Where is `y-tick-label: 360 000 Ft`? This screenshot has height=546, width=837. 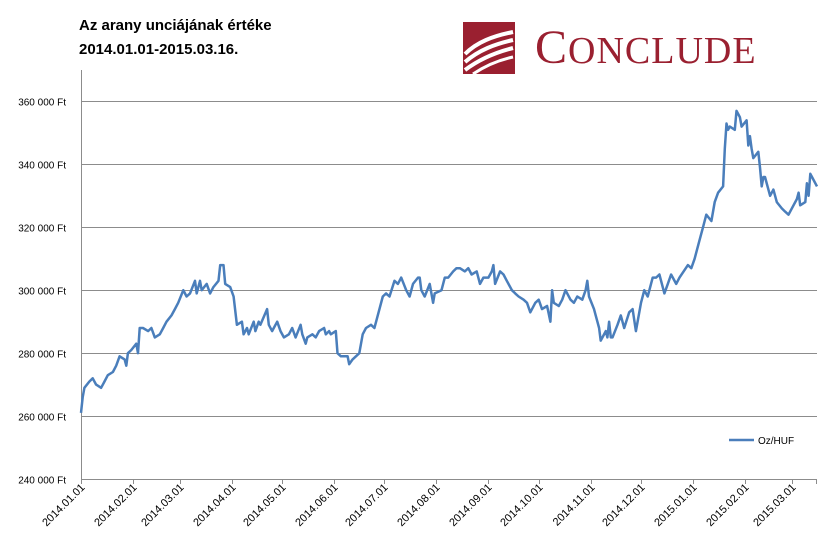
y-tick-label: 360 000 Ft is located at coordinates (42, 103).